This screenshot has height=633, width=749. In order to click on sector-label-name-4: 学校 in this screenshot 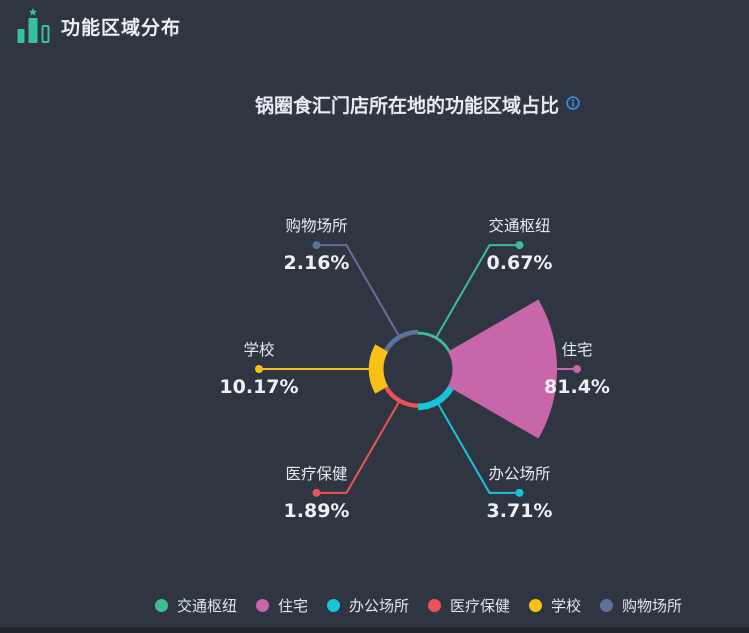, I will do `click(258, 350)`.